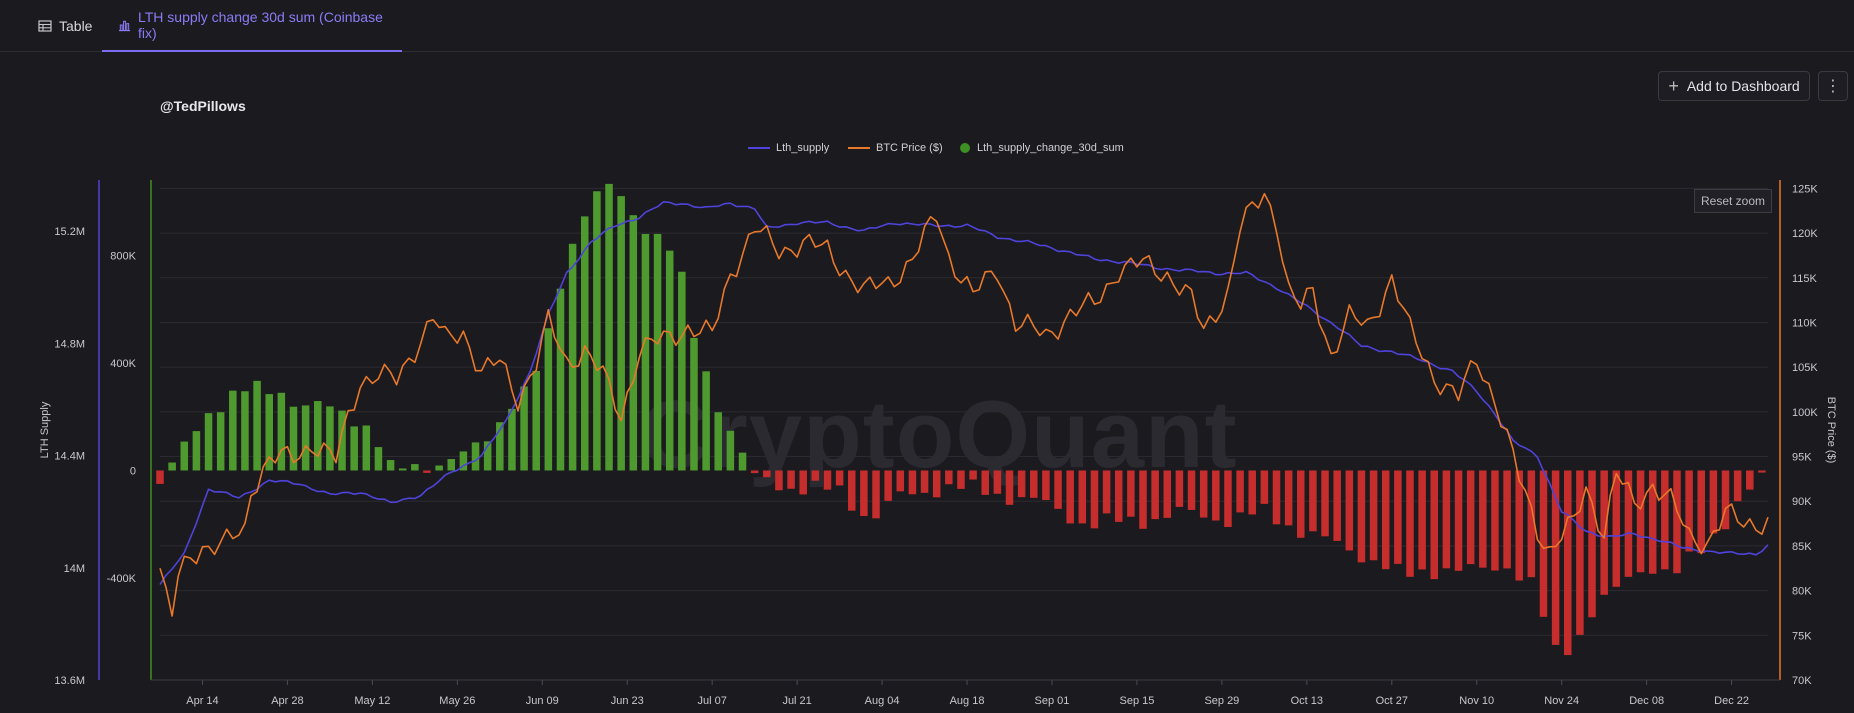  What do you see at coordinates (252, 26) in the screenshot?
I see `tab-chart: LTH supply change 30d sum (Coinbase fix)` at bounding box center [252, 26].